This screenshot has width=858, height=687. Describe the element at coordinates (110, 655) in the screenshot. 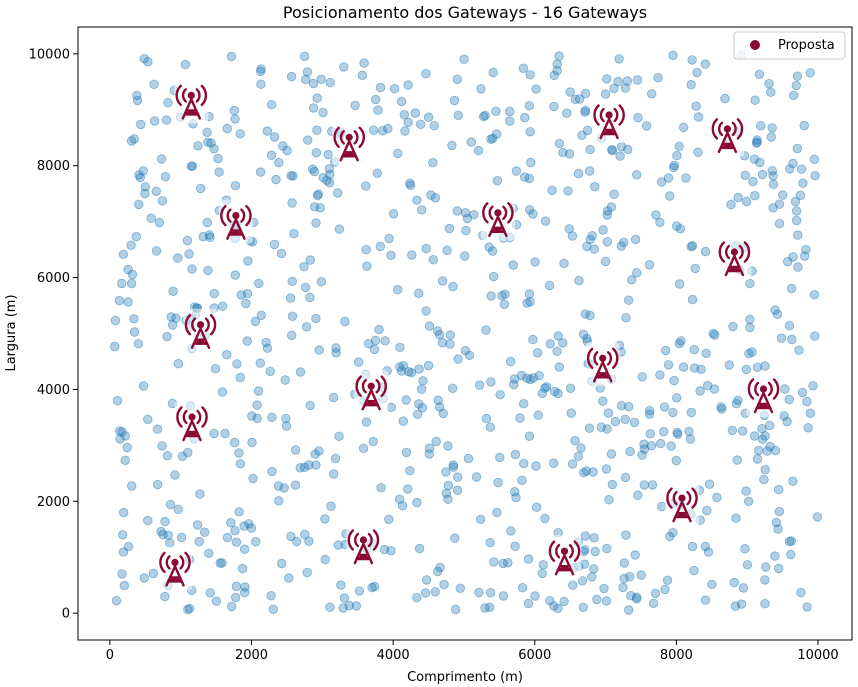

I see `x-tick-label: 0` at that location.